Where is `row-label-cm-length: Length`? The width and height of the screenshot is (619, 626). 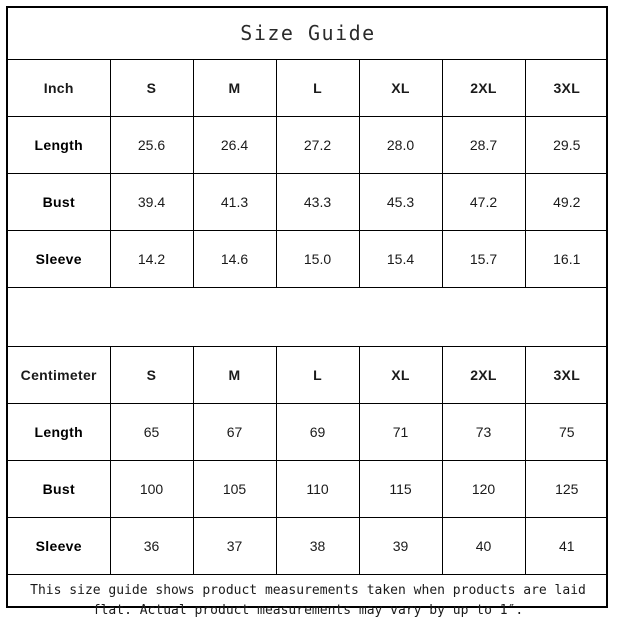
row-label-cm-length: Length is located at coordinates (59, 432).